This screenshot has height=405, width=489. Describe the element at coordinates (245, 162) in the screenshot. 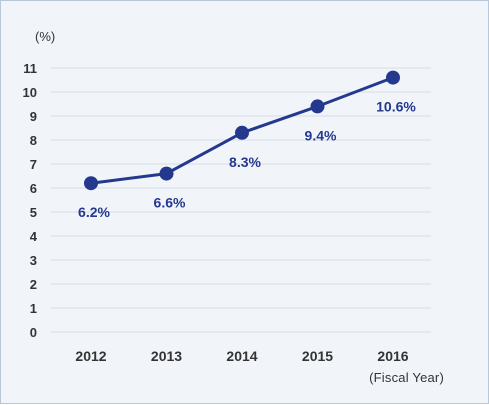

I see `data-label: 8.3%` at that location.